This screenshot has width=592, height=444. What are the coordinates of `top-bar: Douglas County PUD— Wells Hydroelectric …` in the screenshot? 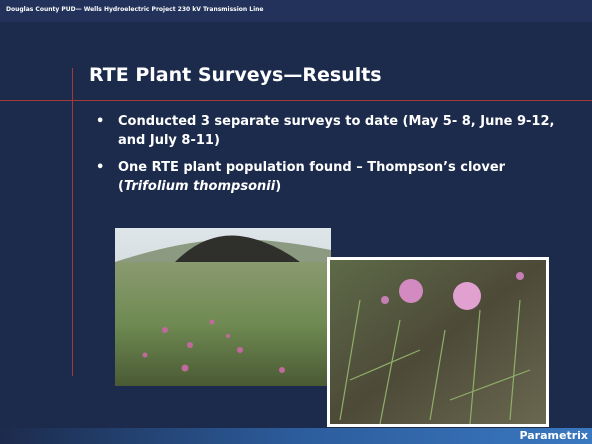 It's located at (296, 11).